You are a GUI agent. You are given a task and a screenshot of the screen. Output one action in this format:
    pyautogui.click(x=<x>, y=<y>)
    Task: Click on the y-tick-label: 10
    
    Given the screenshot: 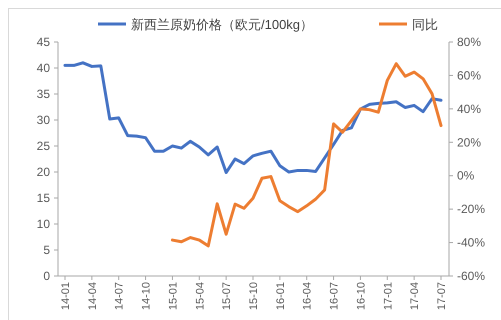 What is the action you would take?
    pyautogui.click(x=43, y=224)
    